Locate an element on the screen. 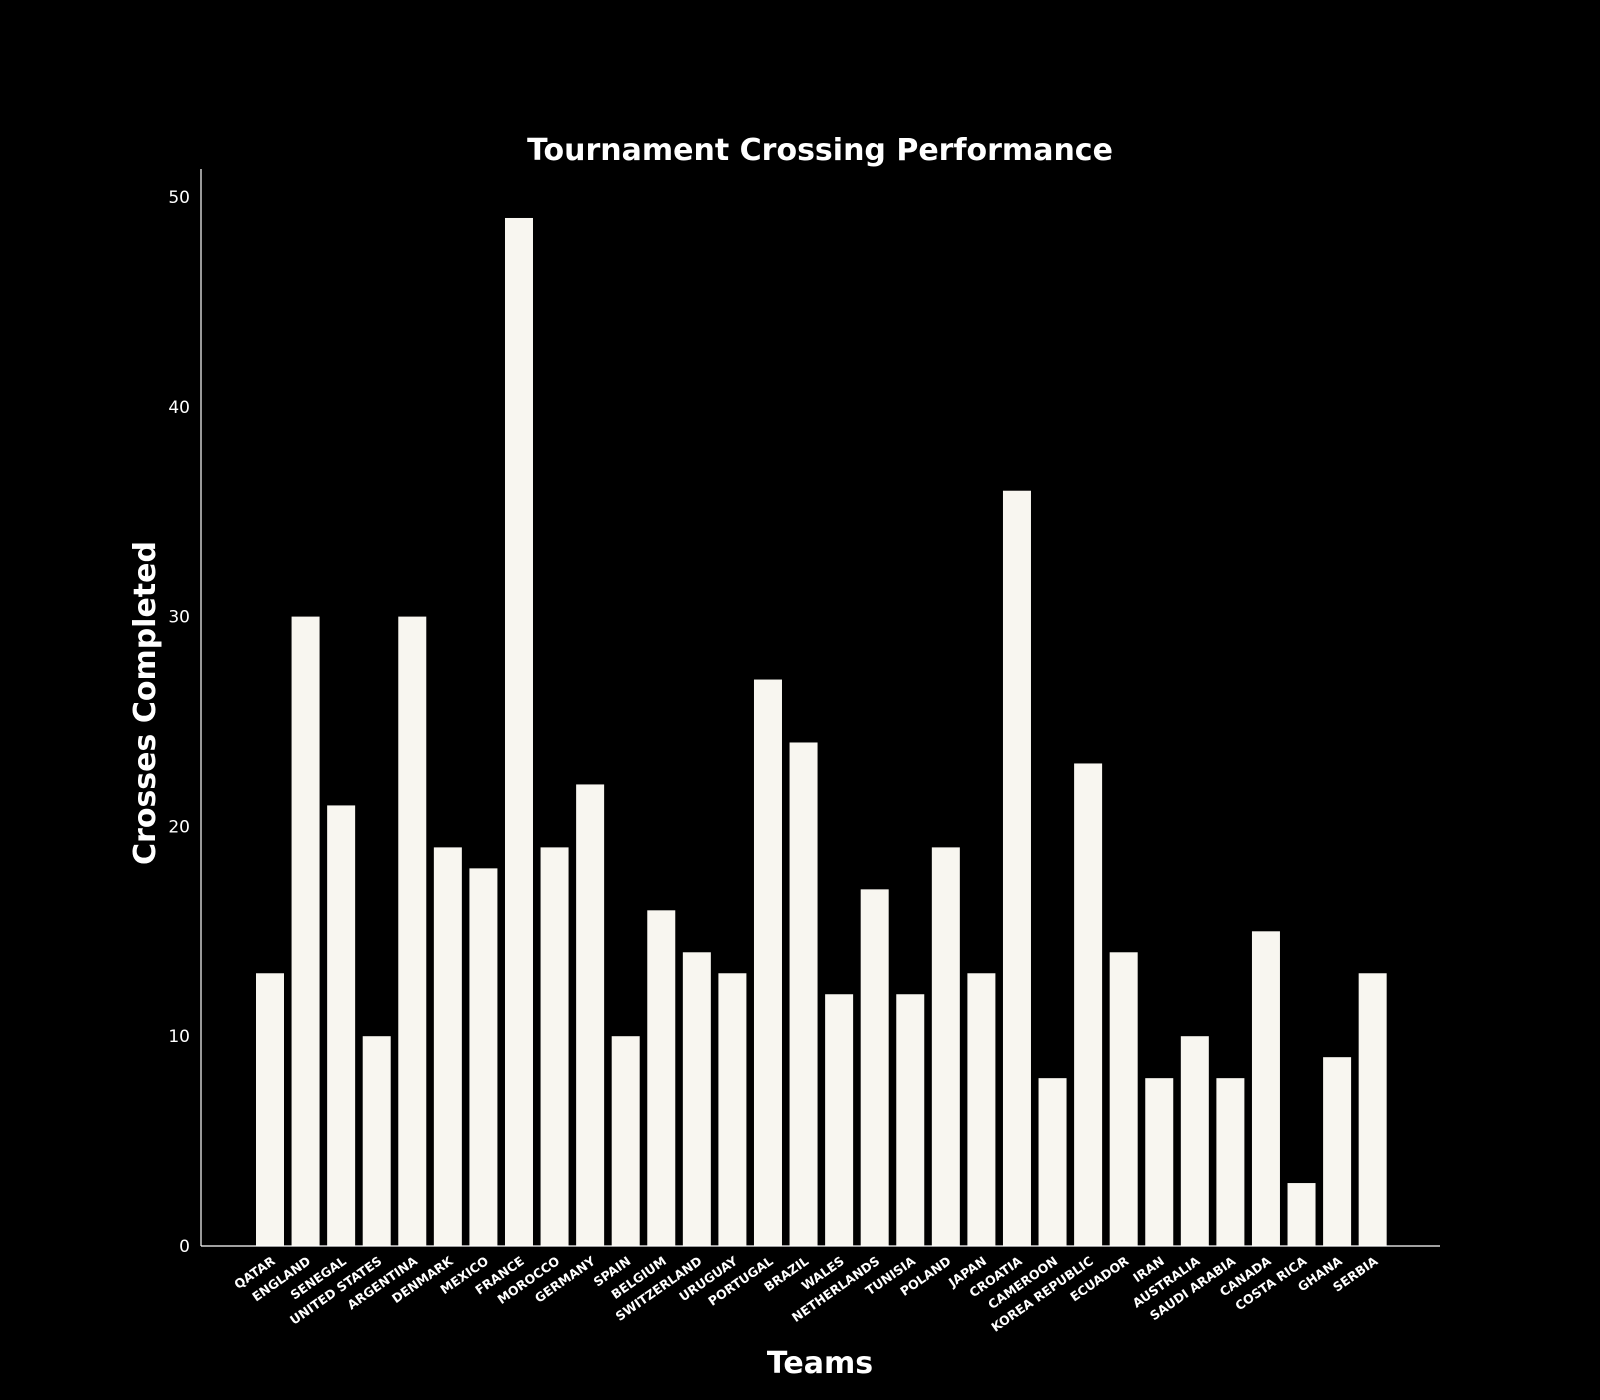 This screenshot has height=1400, width=1600. y-tick-label: 0 is located at coordinates (184, 1247).